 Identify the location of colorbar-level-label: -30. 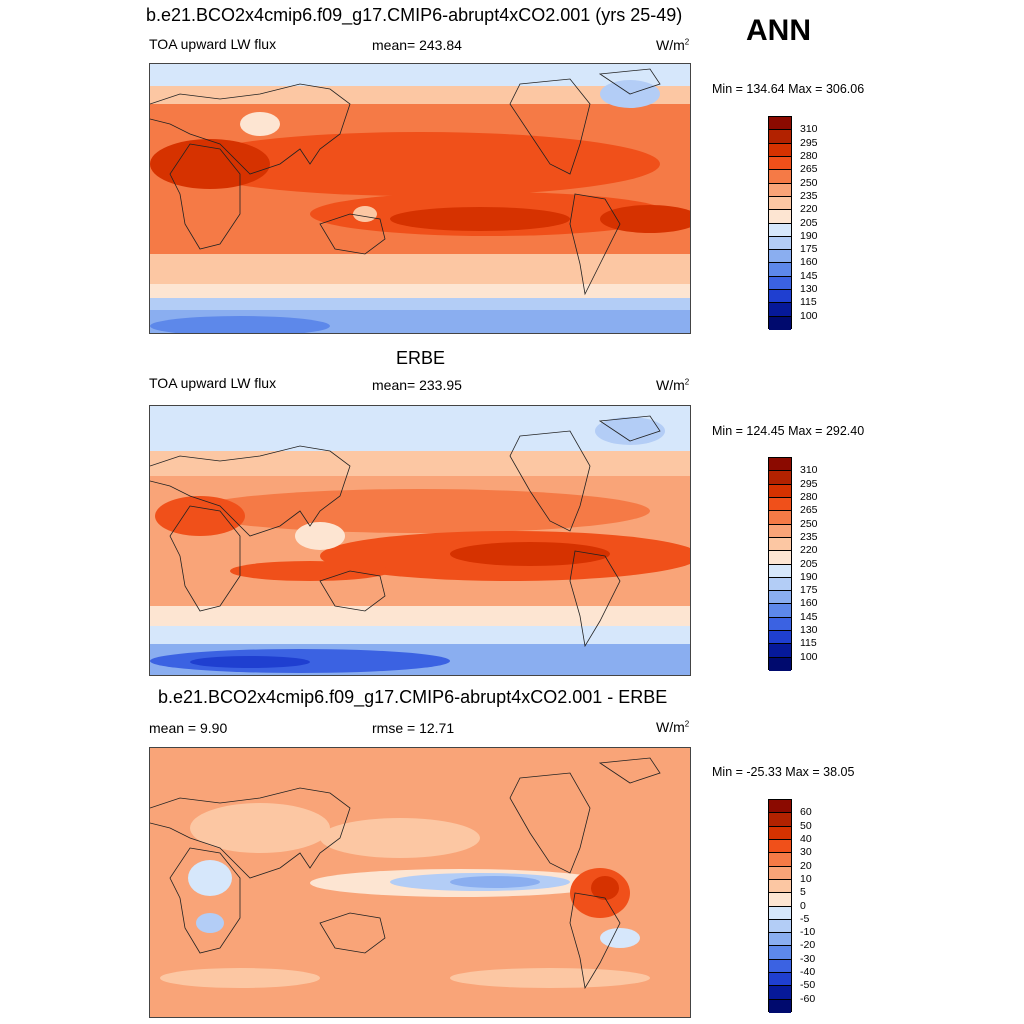
(808, 958).